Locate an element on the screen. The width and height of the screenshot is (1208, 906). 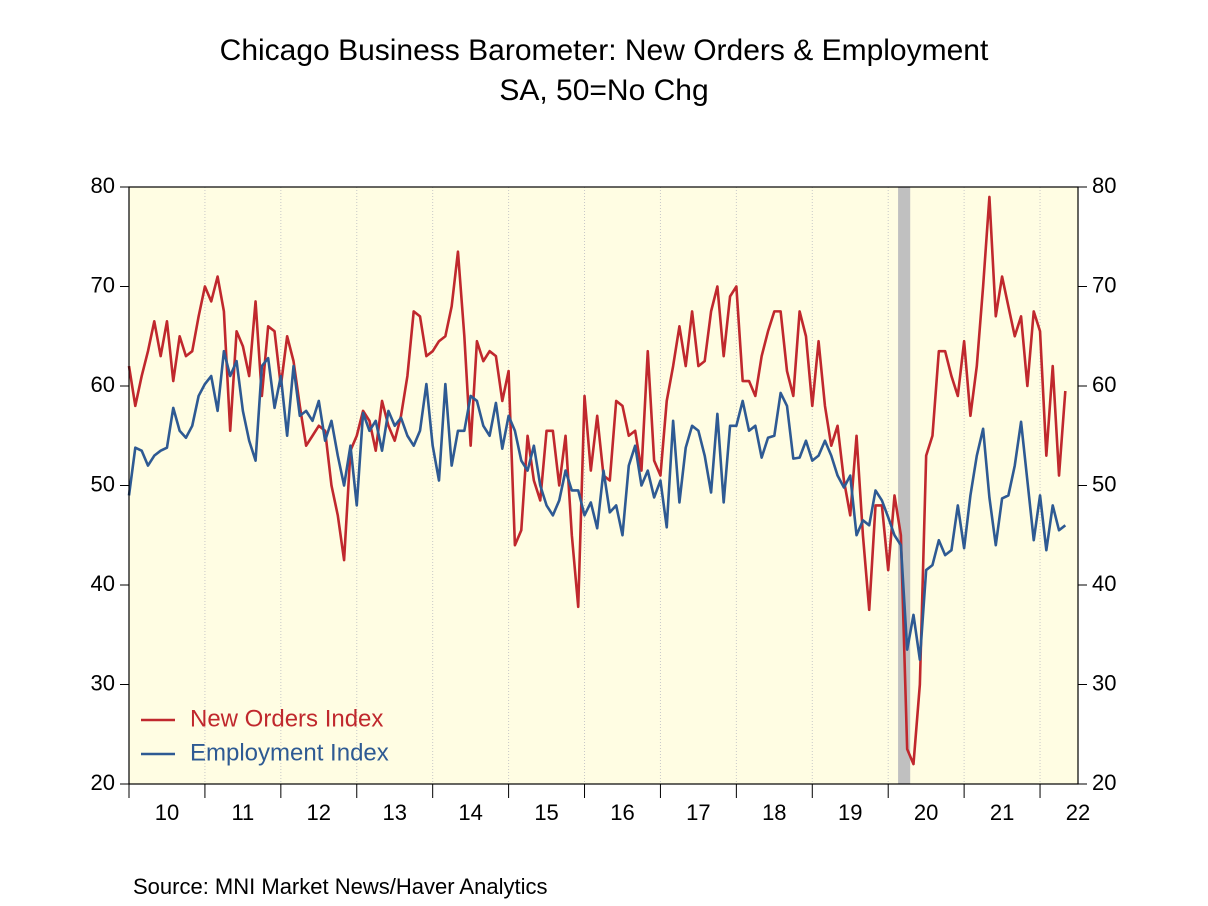
x-tick-label: 12 is located at coordinates (319, 812).